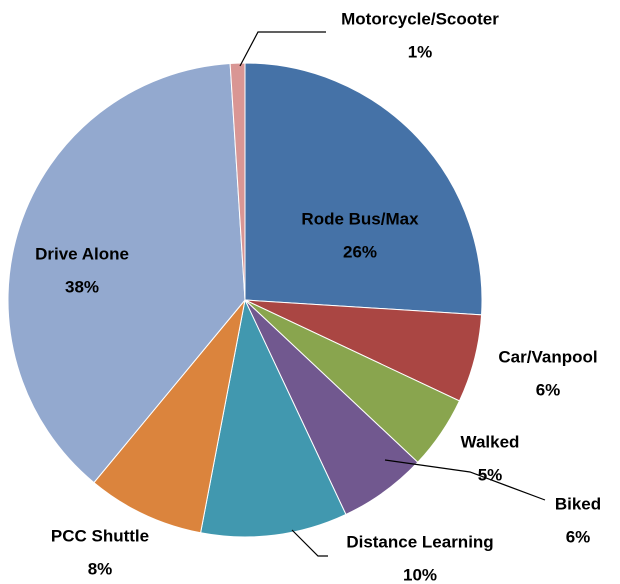 The image size is (620, 584). I want to click on slice-value: 38%, so click(82, 286).